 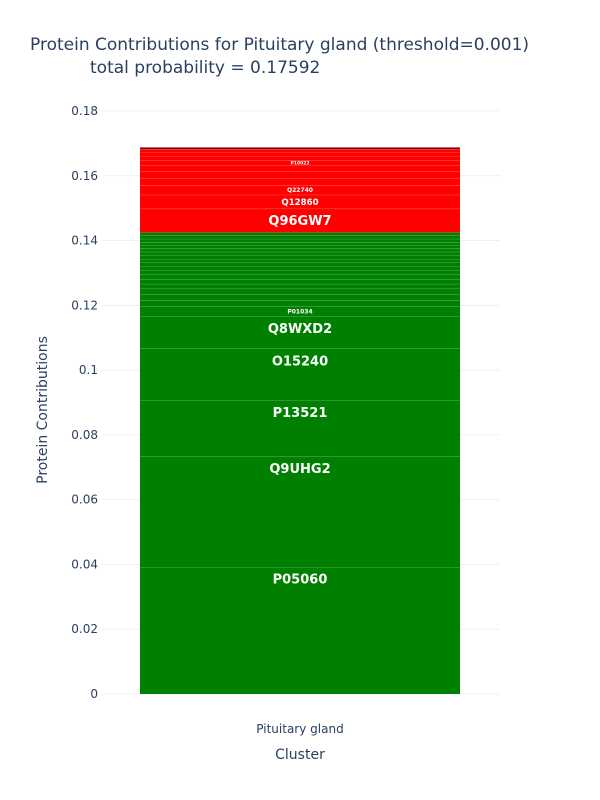 What do you see at coordinates (43, 410) in the screenshot?
I see `y-axis-title: Protein Contributions` at bounding box center [43, 410].